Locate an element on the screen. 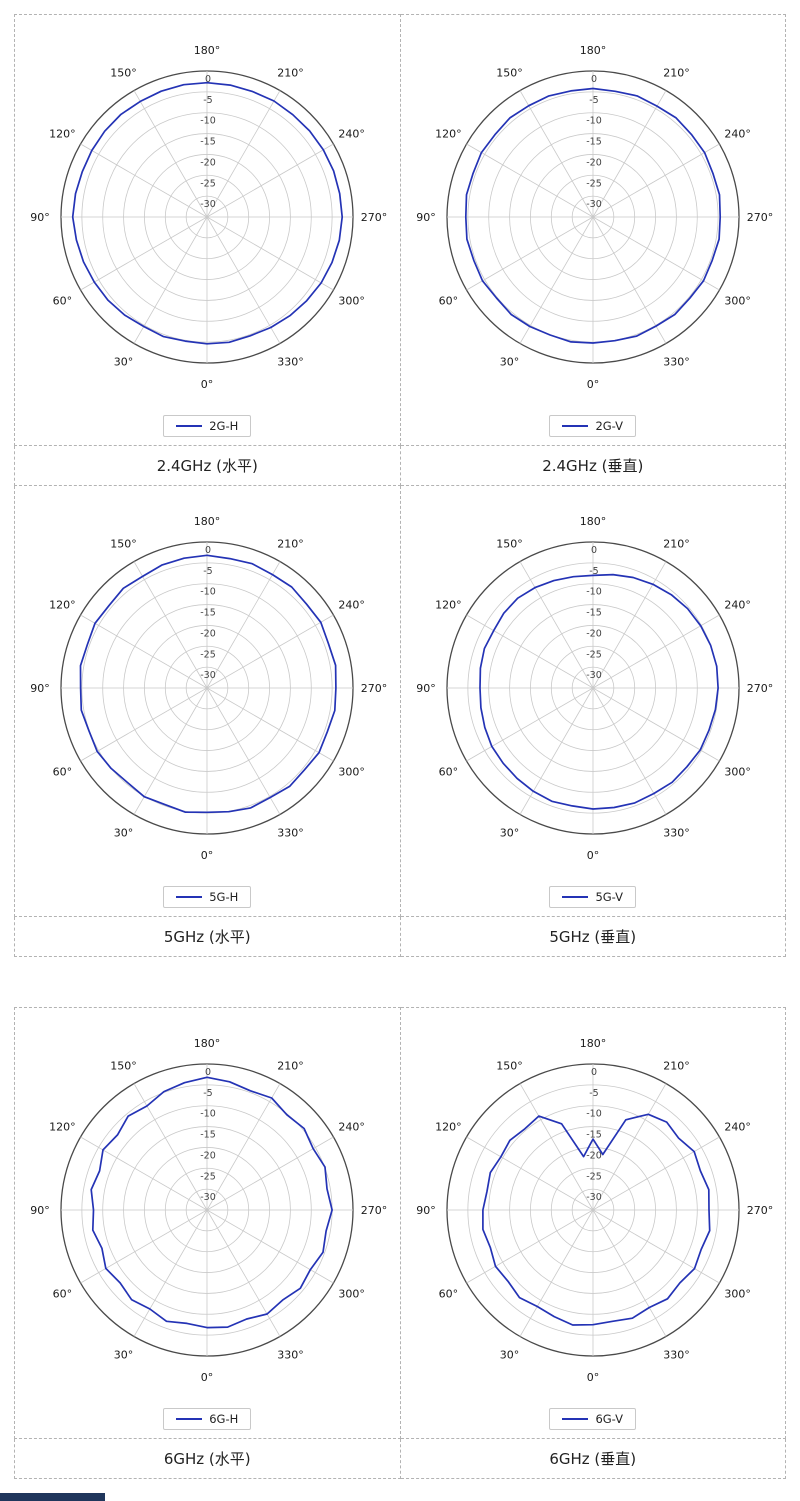  chart-caption: 2.4GHz (垂直) is located at coordinates (592, 465).